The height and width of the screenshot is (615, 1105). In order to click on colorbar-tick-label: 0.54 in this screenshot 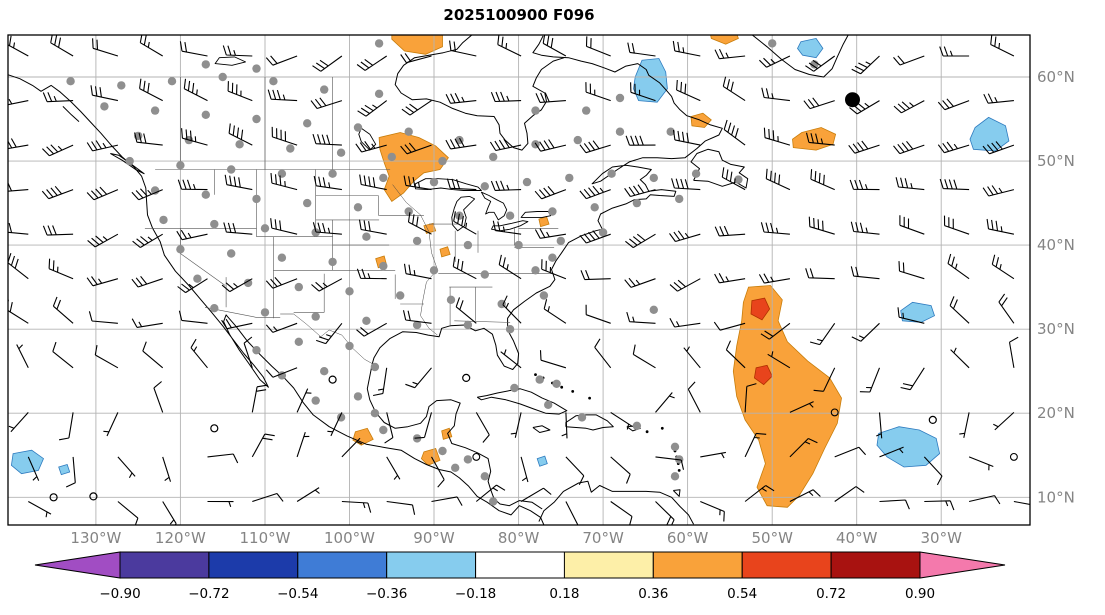, I will do `click(742, 594)`.